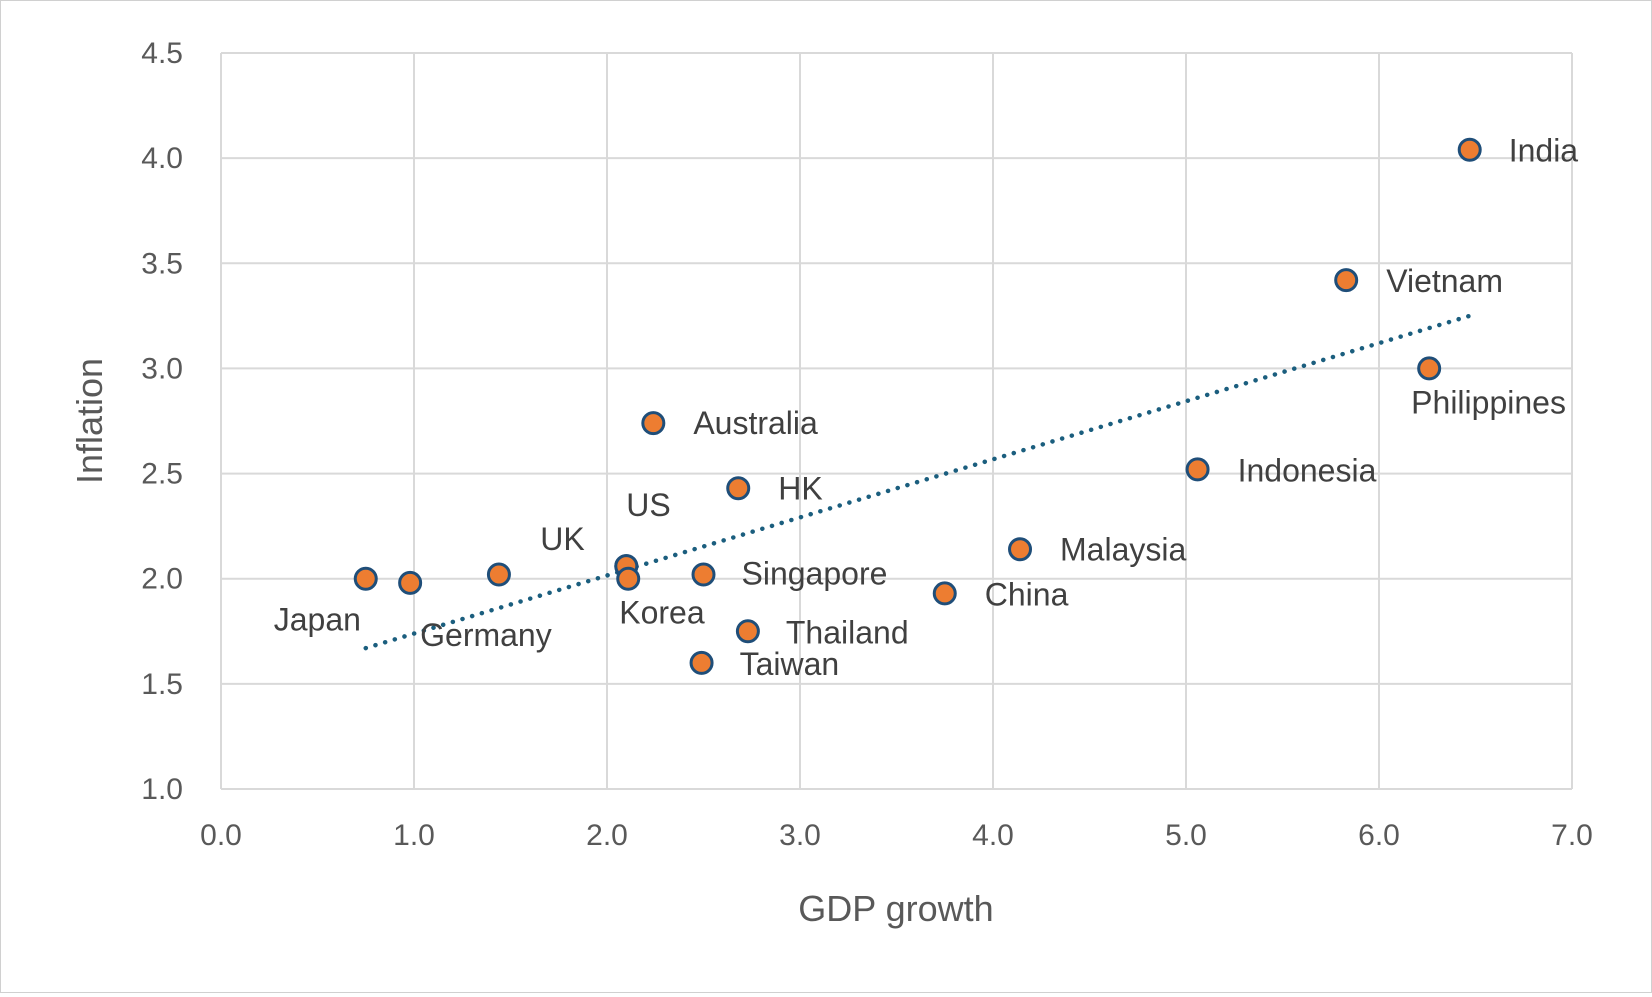 Image resolution: width=1652 pixels, height=997 pixels. What do you see at coordinates (895, 908) in the screenshot?
I see `x-axis-title: GDP growth` at bounding box center [895, 908].